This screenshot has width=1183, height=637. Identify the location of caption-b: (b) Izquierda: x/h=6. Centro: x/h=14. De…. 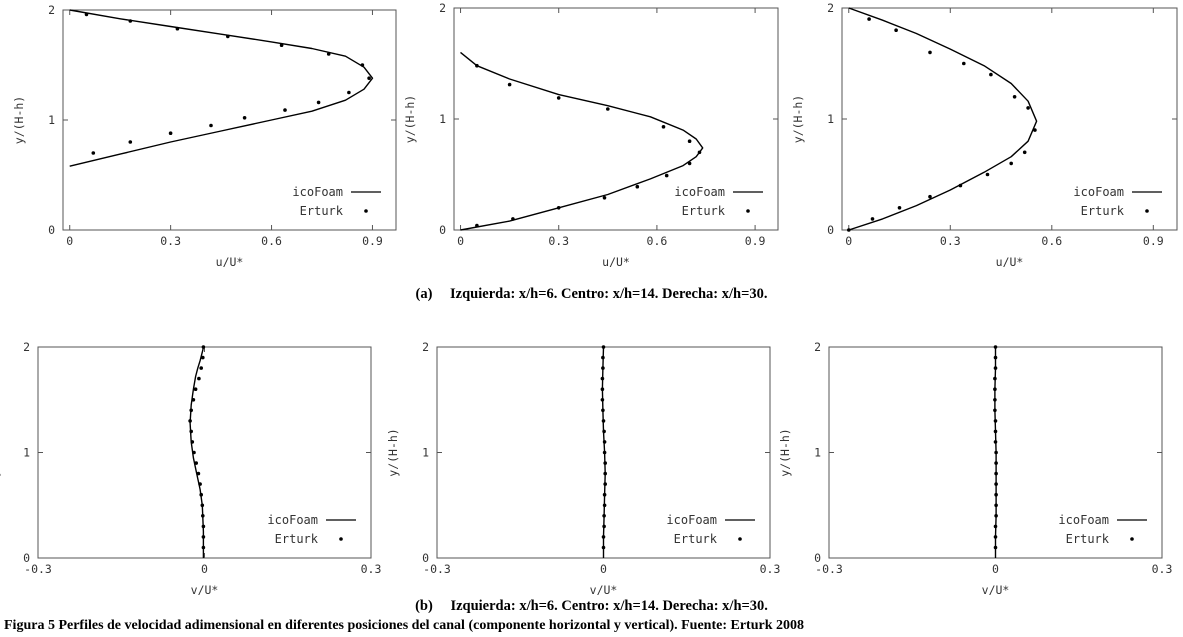
(591, 606).